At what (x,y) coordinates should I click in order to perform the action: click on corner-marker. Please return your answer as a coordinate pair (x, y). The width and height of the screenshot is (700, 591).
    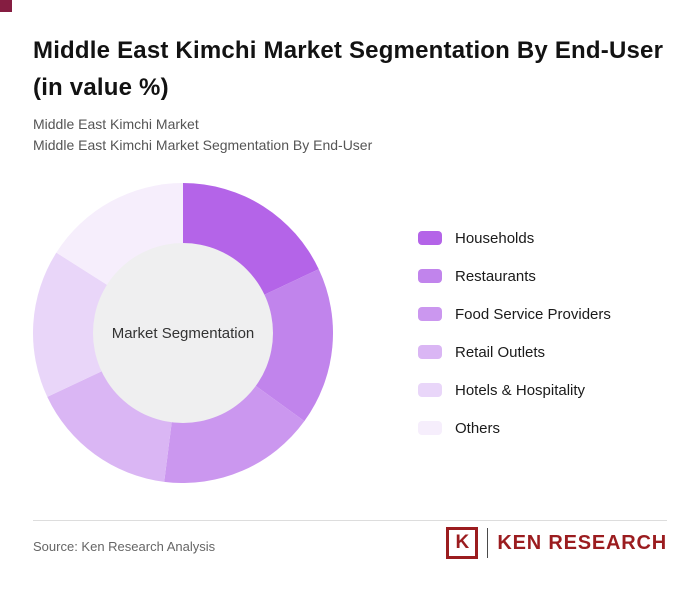
    Looking at the image, I should click on (6, 6).